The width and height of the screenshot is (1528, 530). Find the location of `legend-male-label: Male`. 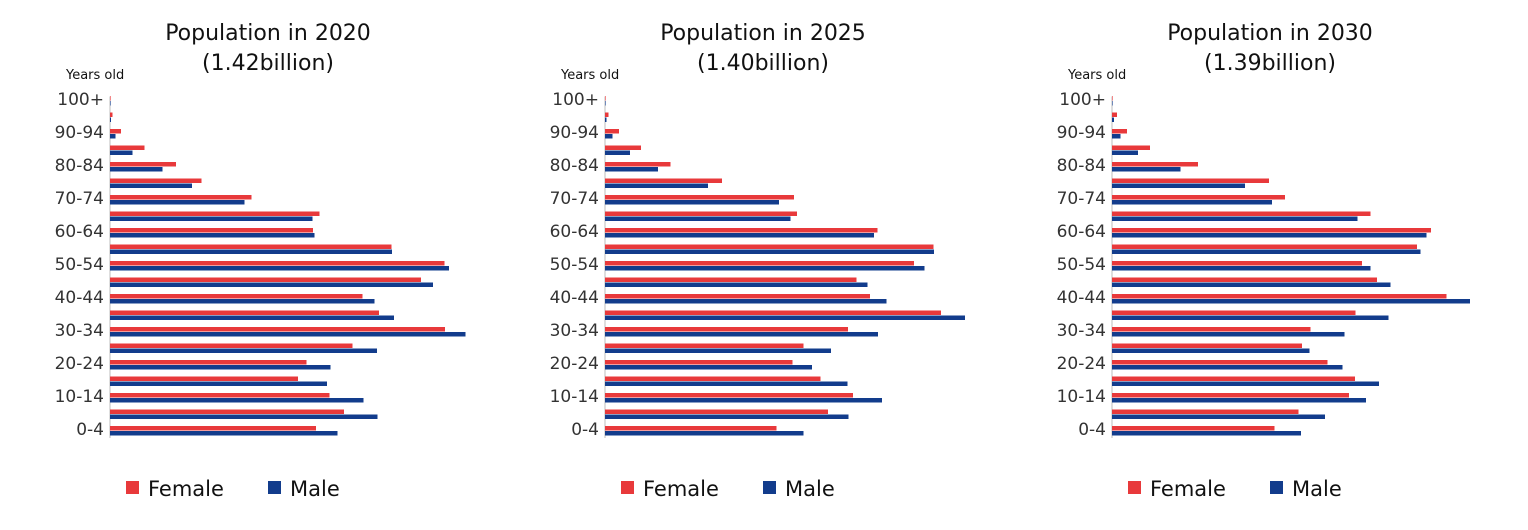

legend-male-label: Male is located at coordinates (1317, 489).